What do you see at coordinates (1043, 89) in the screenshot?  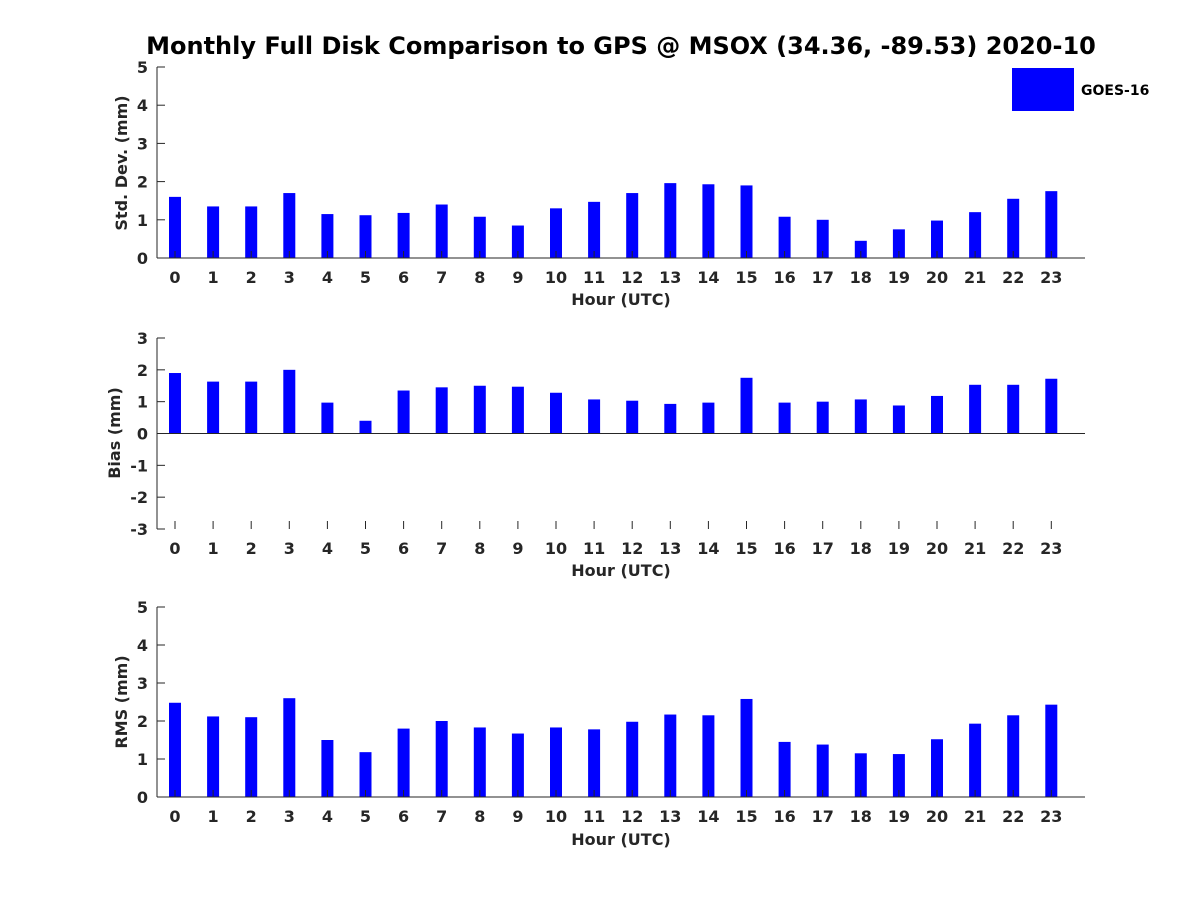 I see `legend-swatch` at bounding box center [1043, 89].